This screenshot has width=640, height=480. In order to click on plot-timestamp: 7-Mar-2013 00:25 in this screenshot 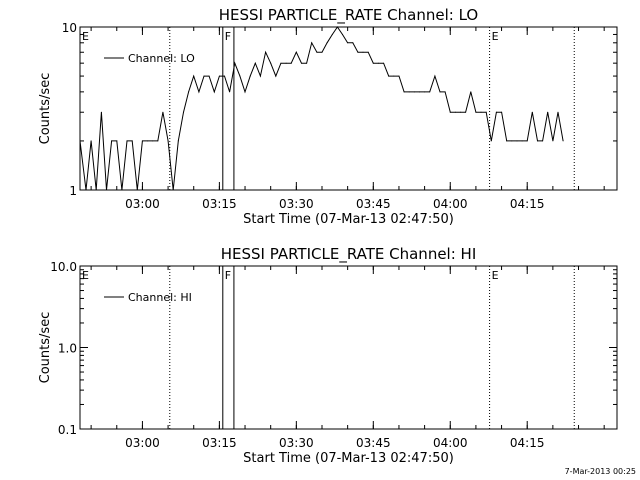, I will do `click(600, 471)`.